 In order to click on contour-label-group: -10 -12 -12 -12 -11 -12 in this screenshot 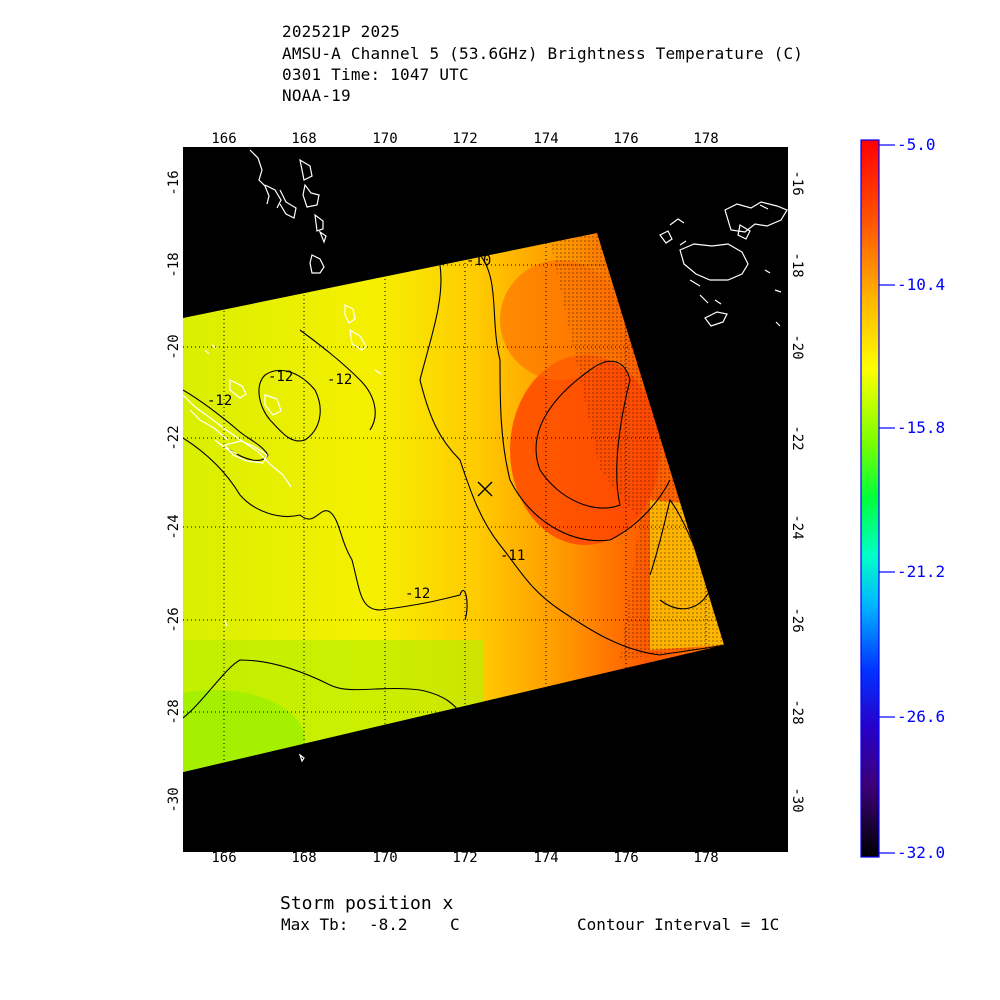, I will do `click(366, 427)`.